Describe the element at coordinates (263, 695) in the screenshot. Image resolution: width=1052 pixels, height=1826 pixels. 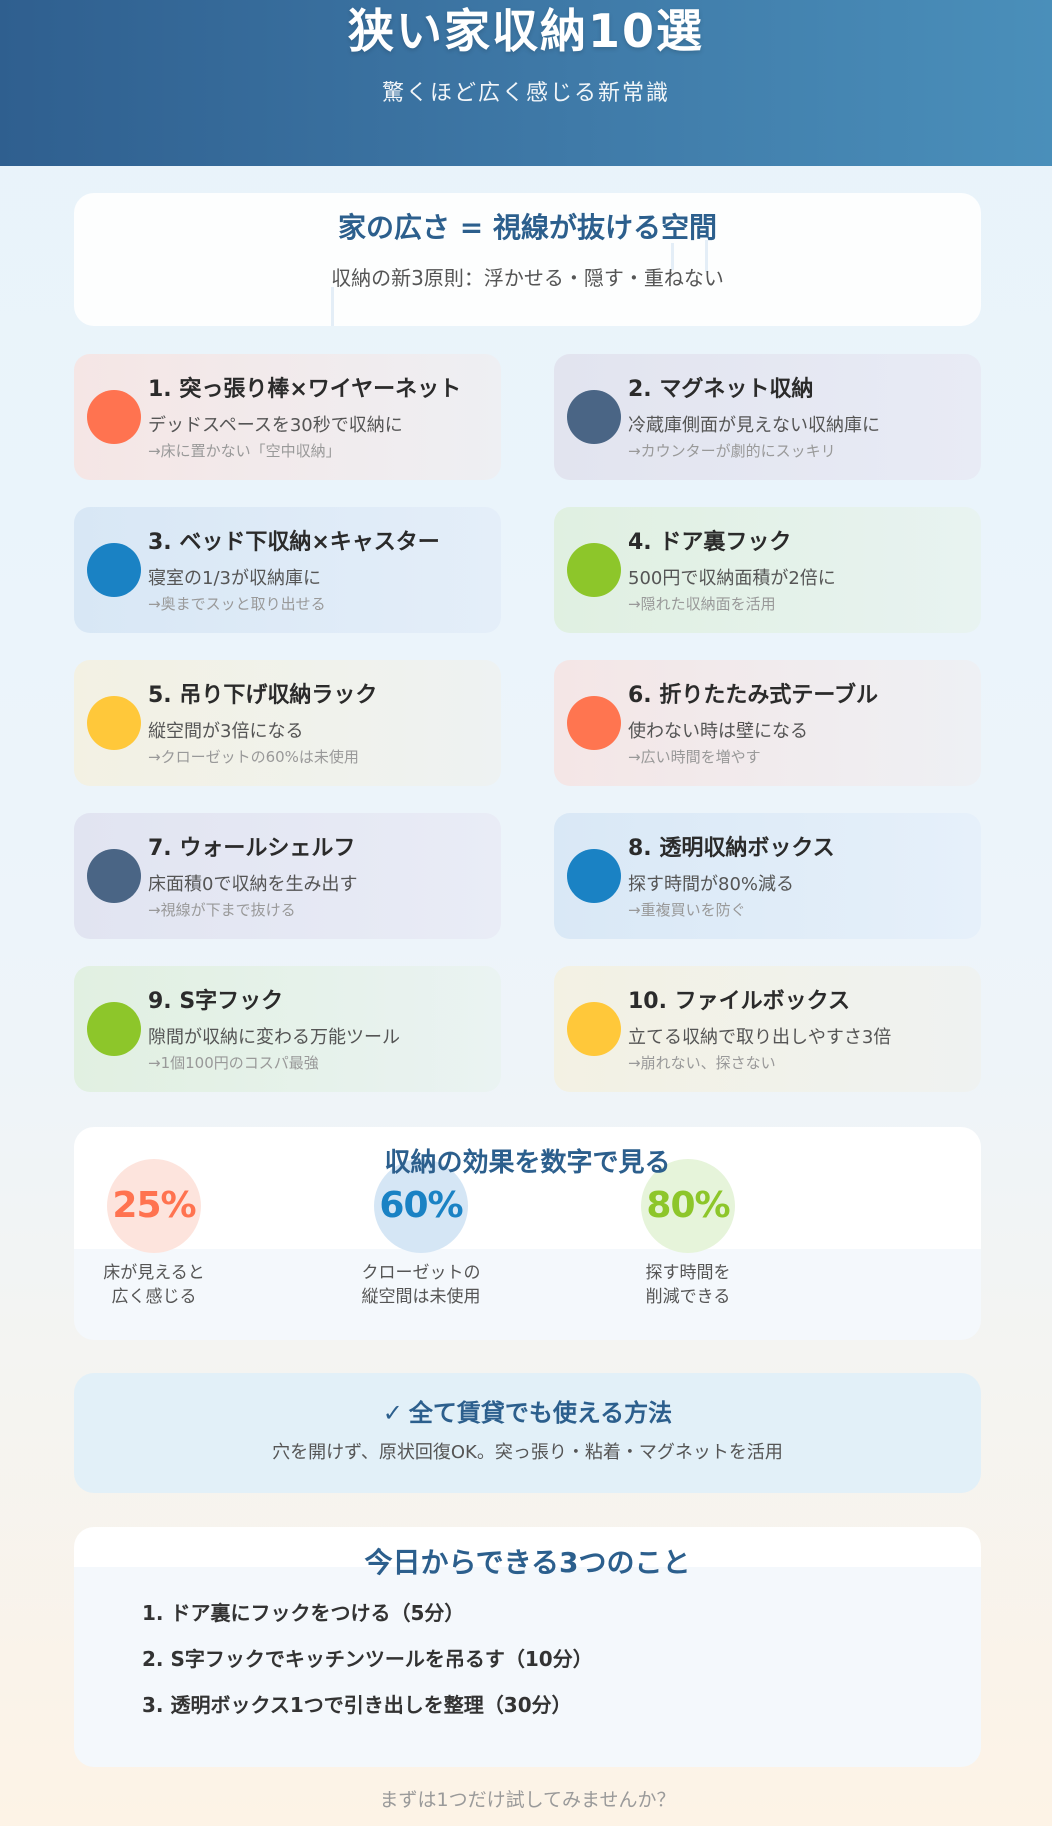
I see `tip-title: 5. 吊り下げ収納ラック` at that location.